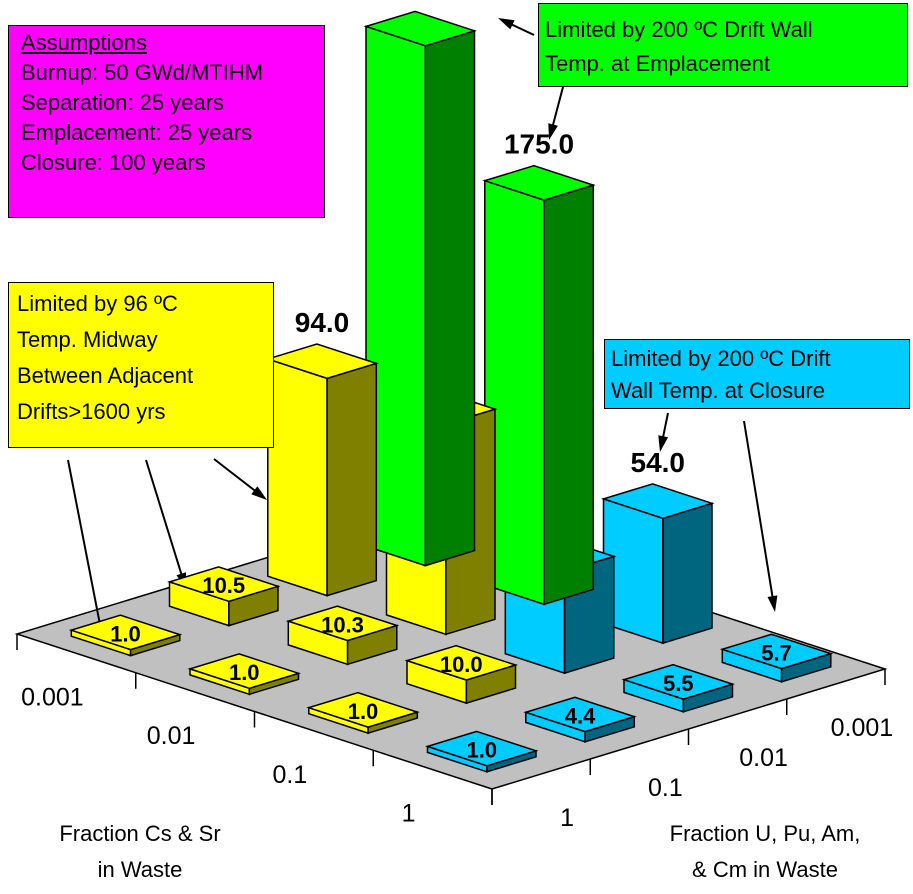 This screenshot has height=894, width=913. I want to click on annotation-emplacement-line: Temp. at Emplacement, so click(657, 63).